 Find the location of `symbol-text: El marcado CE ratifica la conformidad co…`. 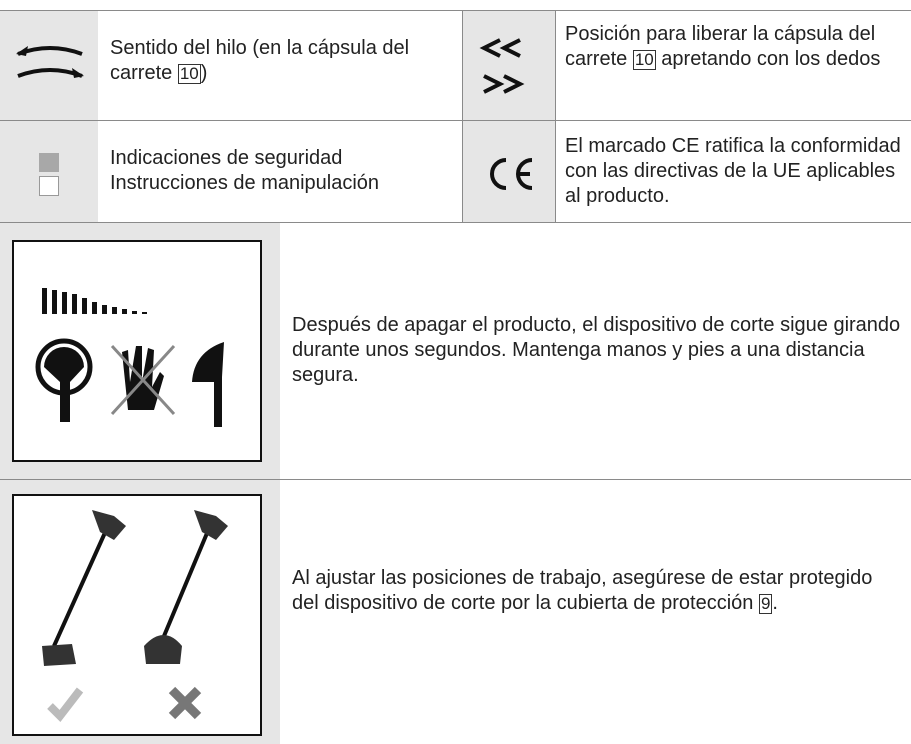

symbol-text: El marcado CE ratifica la conformidad co… is located at coordinates (737, 171).